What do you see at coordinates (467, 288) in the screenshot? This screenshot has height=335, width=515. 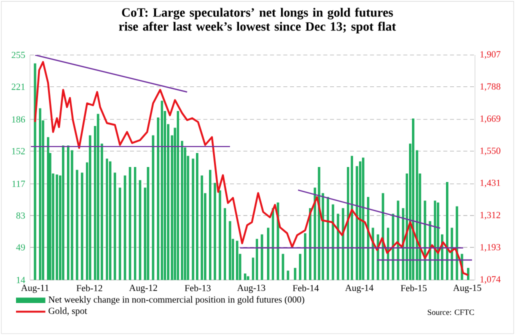 I see `x-tick-label: Aug-15` at bounding box center [467, 288].